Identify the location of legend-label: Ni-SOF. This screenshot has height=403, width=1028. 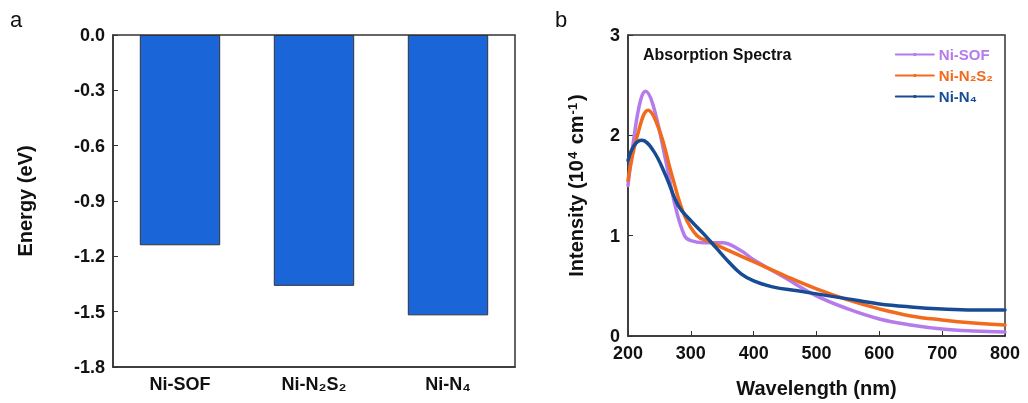
(964, 54).